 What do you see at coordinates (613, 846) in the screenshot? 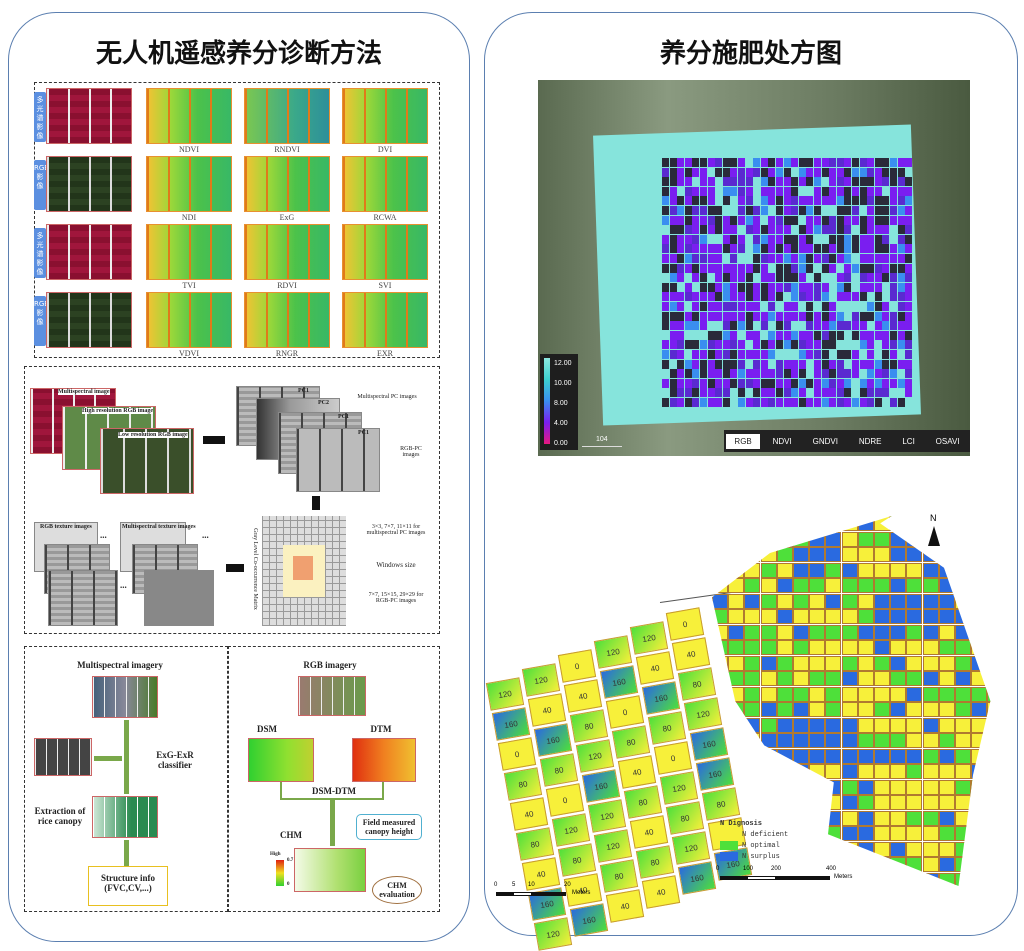
I see `plot-rate: 120` at bounding box center [613, 846].